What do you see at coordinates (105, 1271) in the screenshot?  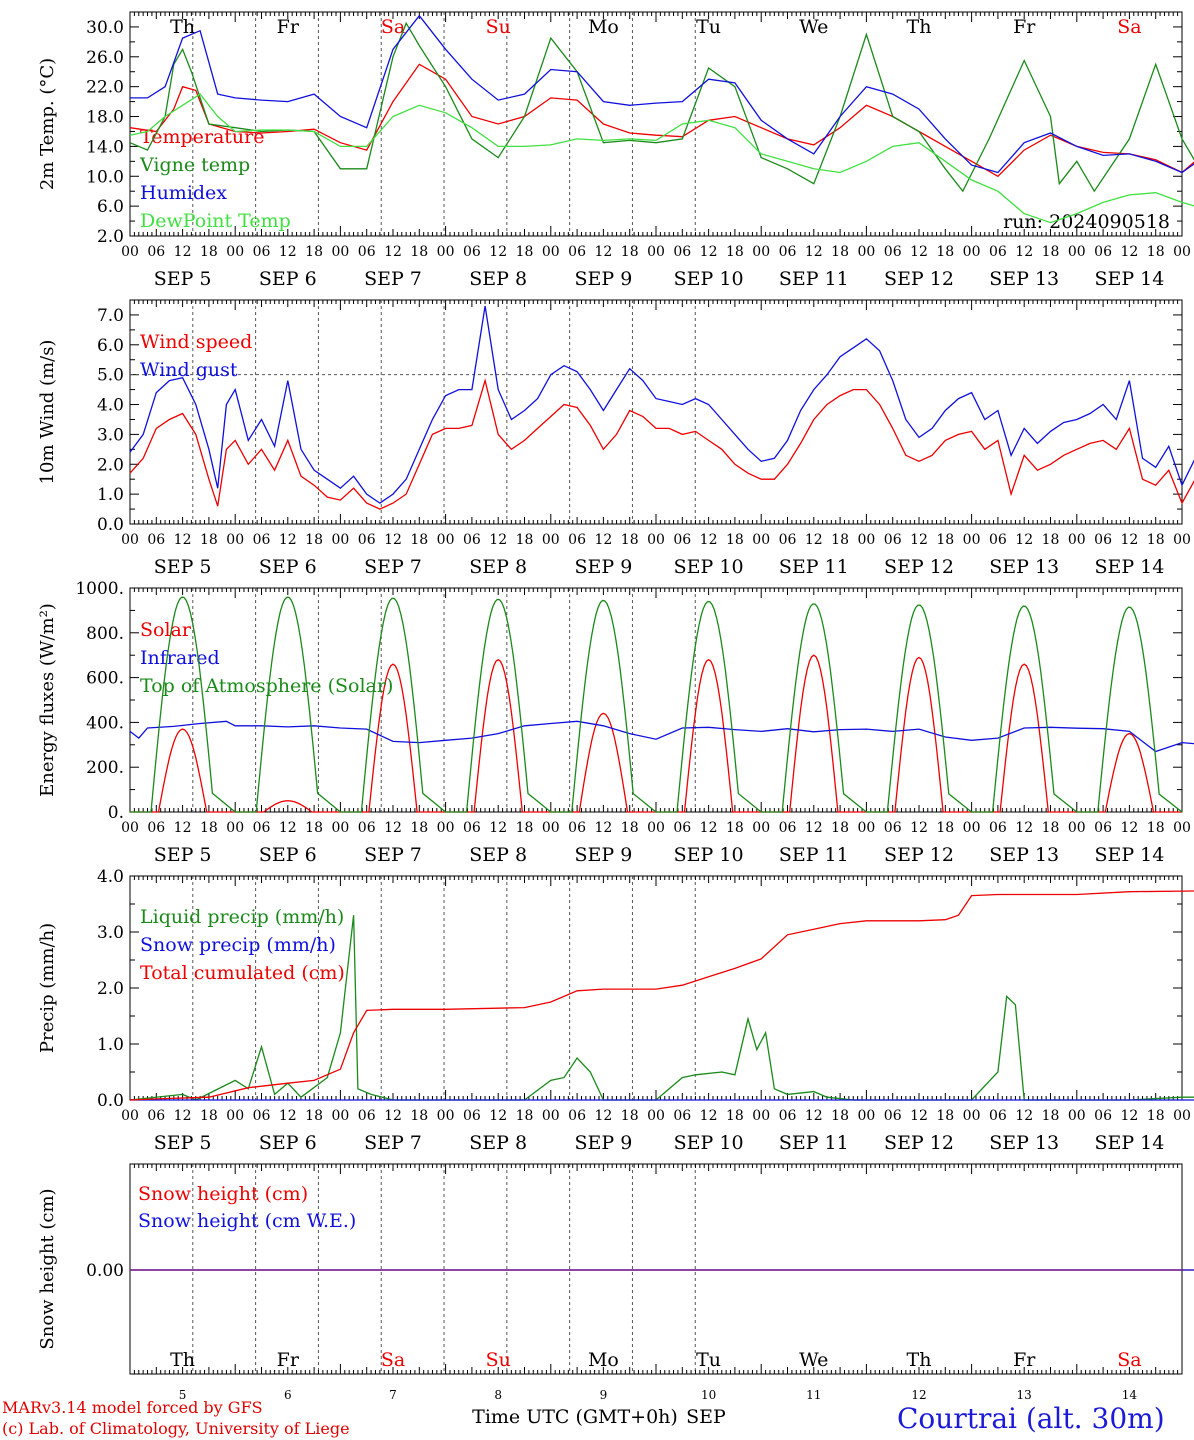 I see `y-tick-label: 0.00` at bounding box center [105, 1271].